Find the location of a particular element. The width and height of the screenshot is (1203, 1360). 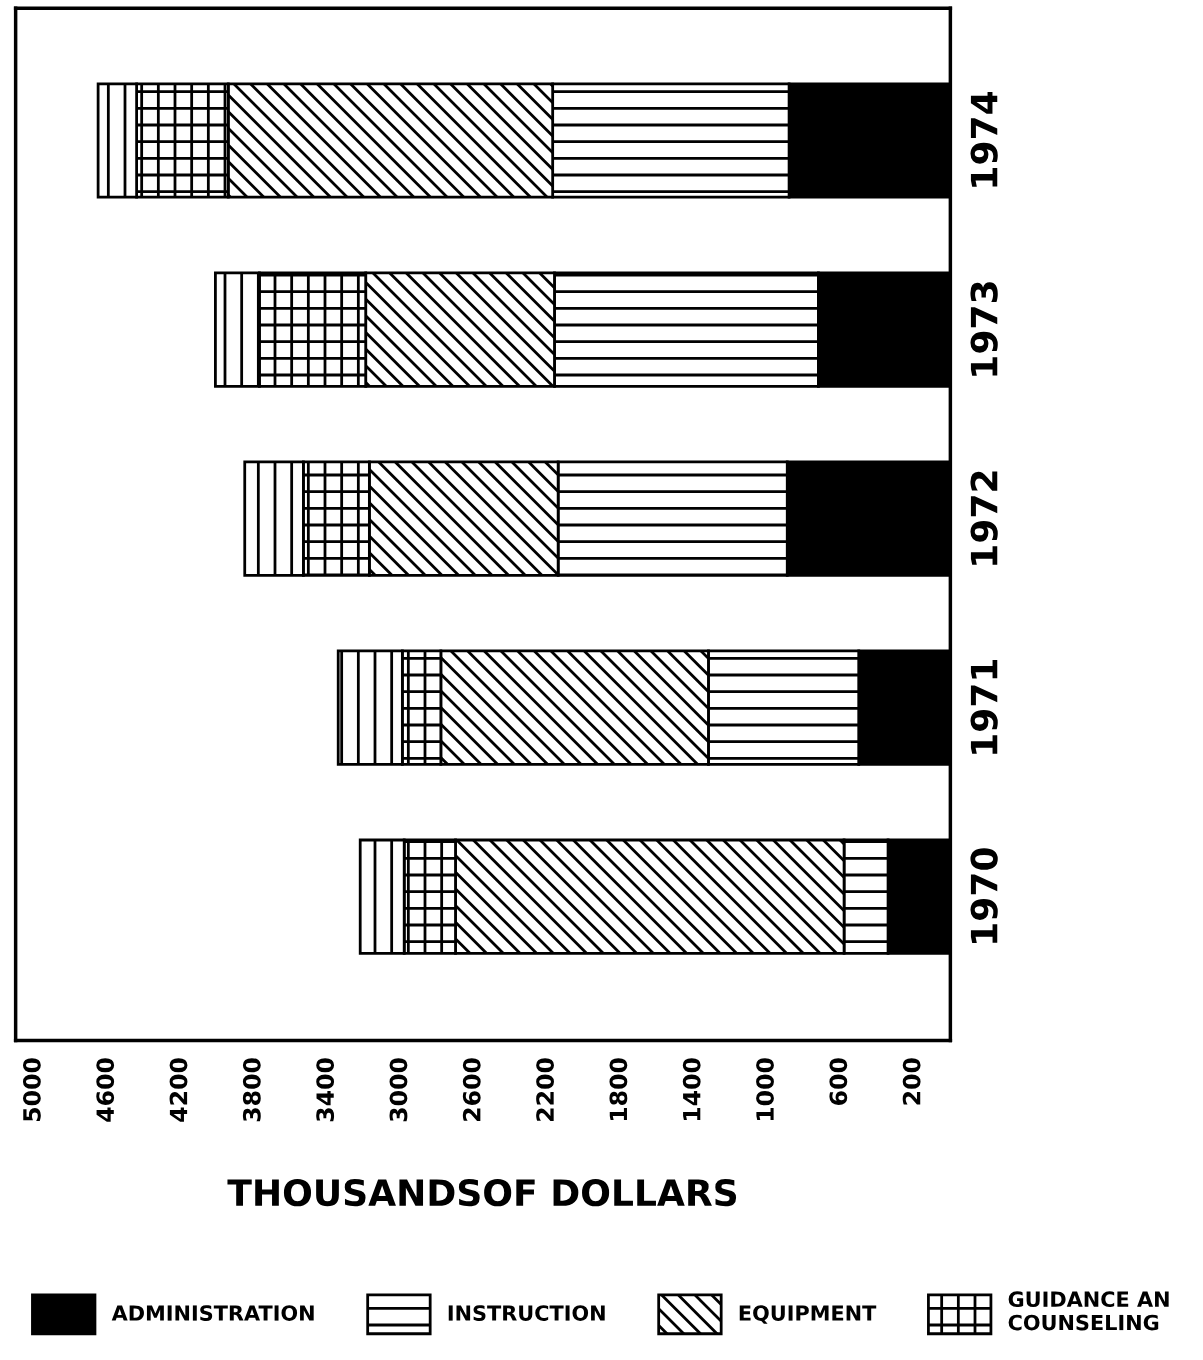

x-tick-label: 200 is located at coordinates (911, 1081).